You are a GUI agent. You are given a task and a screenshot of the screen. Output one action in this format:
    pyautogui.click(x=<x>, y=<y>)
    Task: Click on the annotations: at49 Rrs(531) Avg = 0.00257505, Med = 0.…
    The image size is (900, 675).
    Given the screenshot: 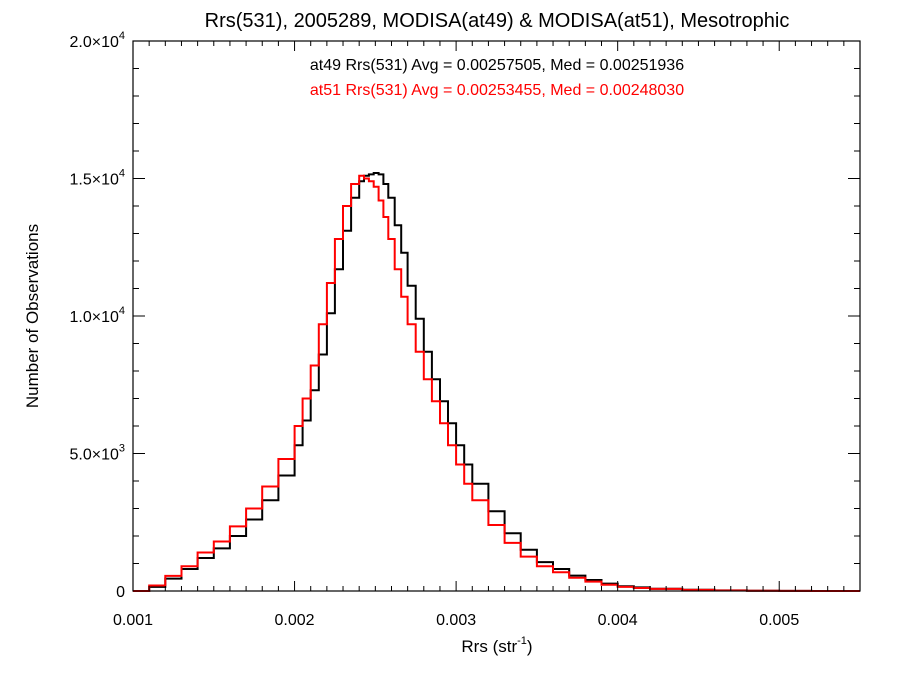 What is the action you would take?
    pyautogui.click(x=497, y=78)
    